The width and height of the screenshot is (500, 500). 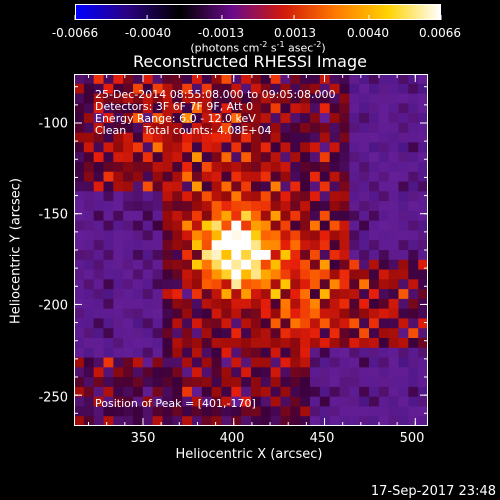 What do you see at coordinates (221, 33) in the screenshot?
I see `colorbar-tick-label: -0.0013` at bounding box center [221, 33].